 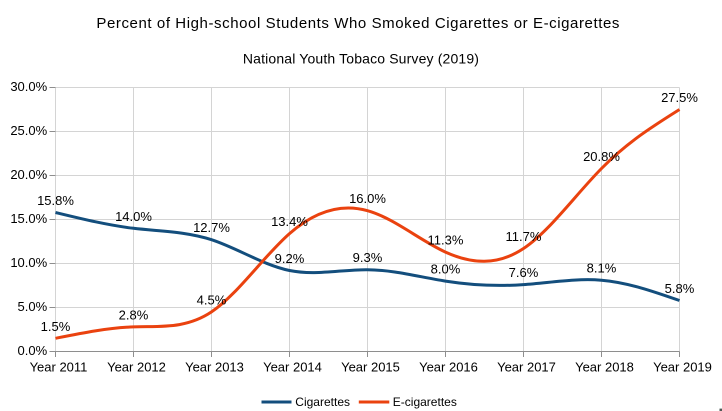 What do you see at coordinates (289, 221) in the screenshot?
I see `svg-text: 13.4%` at bounding box center [289, 221].